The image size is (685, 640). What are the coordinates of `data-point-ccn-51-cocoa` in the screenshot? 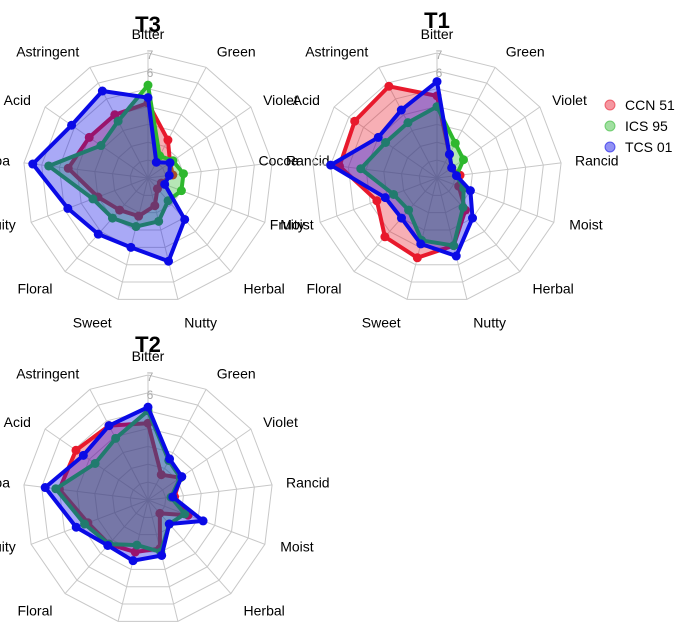 It's located at (68, 168).